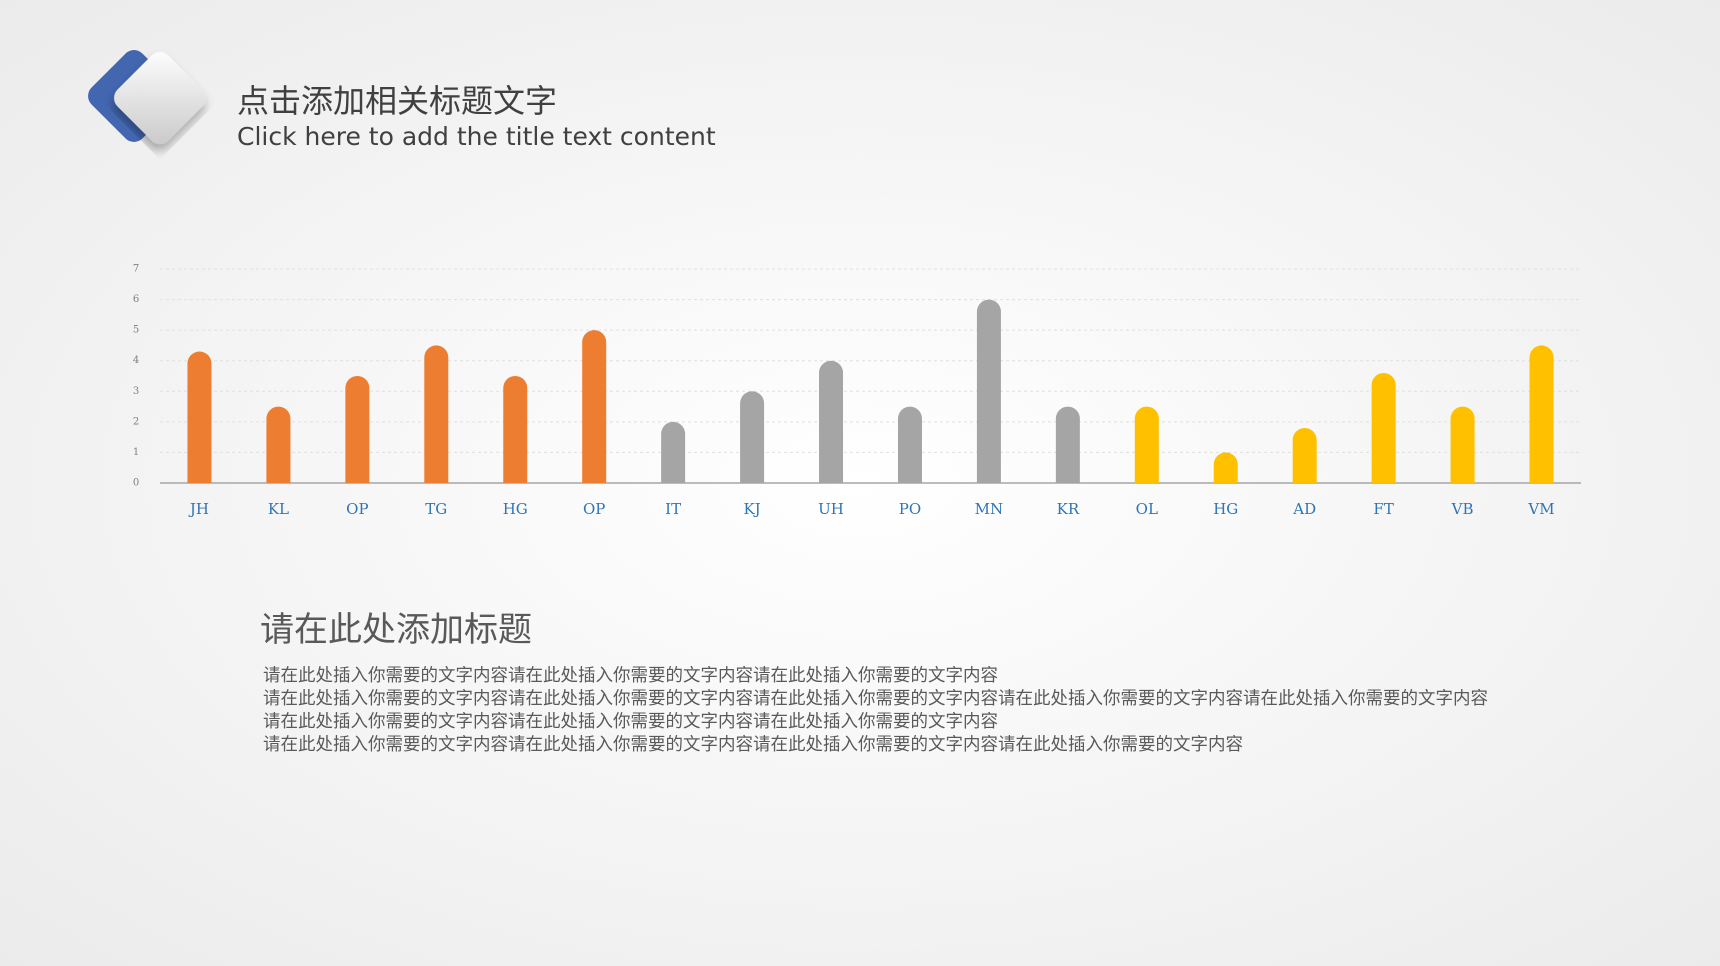 The width and height of the screenshot is (1720, 966). What do you see at coordinates (136, 269) in the screenshot?
I see `y-tick-label: 7` at bounding box center [136, 269].